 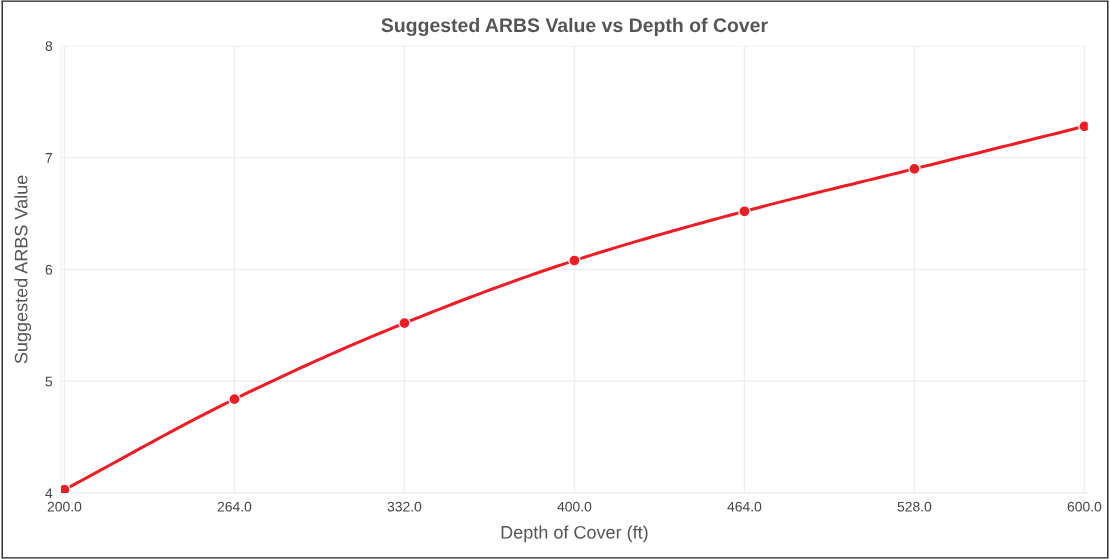 What do you see at coordinates (234, 506) in the screenshot?
I see `x-tick-label: 264.0` at bounding box center [234, 506].